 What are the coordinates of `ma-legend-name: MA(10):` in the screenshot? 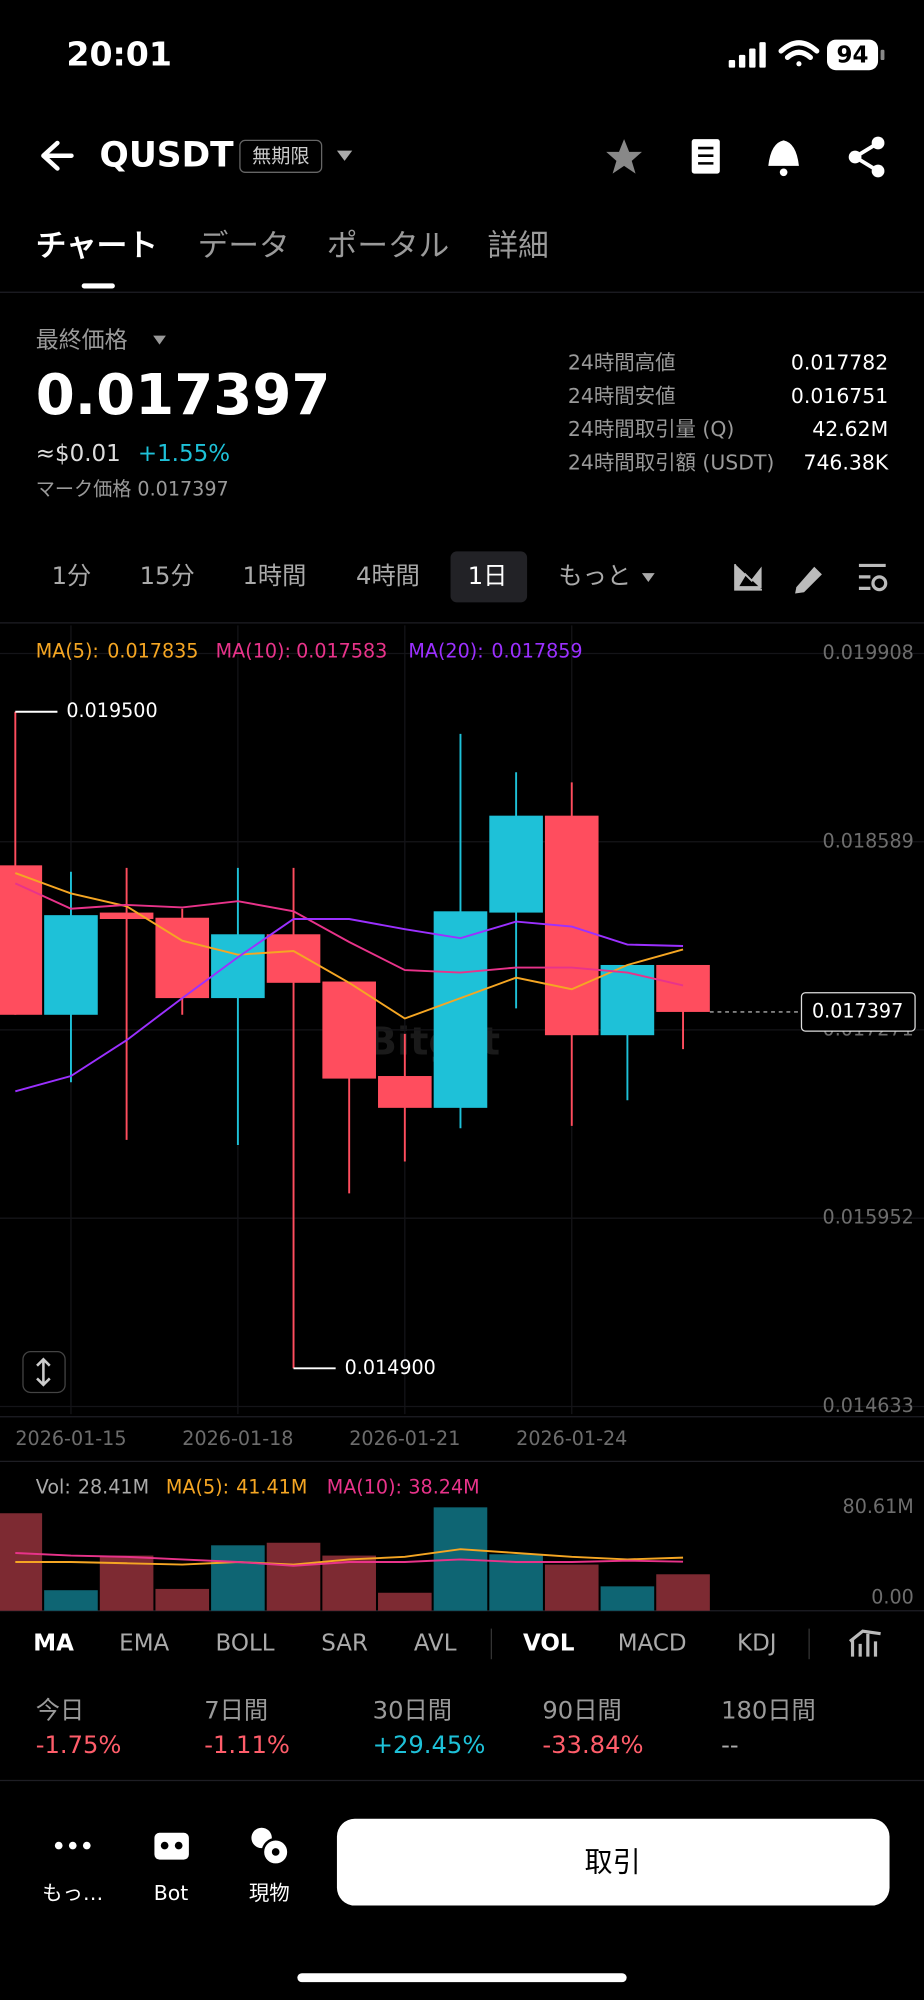 It's located at (253, 651).